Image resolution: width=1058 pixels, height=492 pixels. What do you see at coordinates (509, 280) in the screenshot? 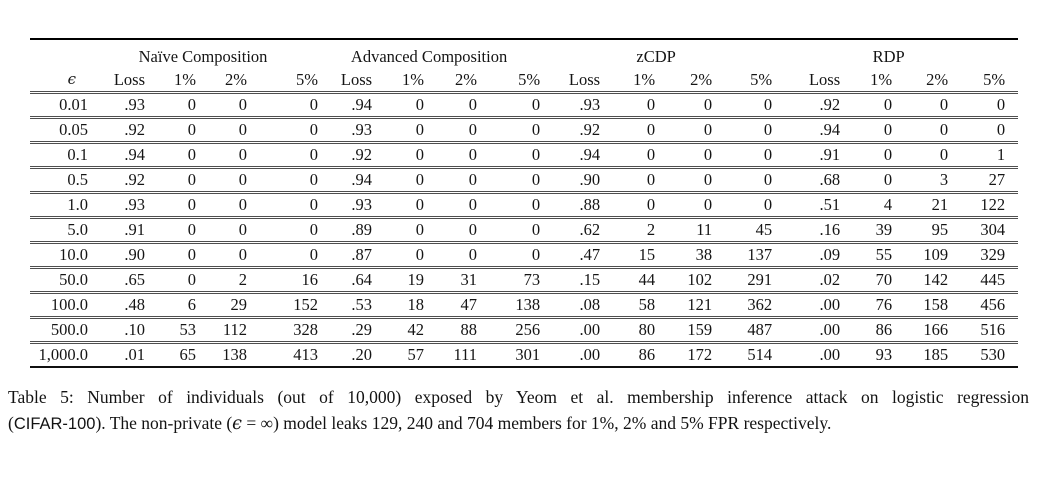
I see `cell-value: 73` at bounding box center [509, 280].